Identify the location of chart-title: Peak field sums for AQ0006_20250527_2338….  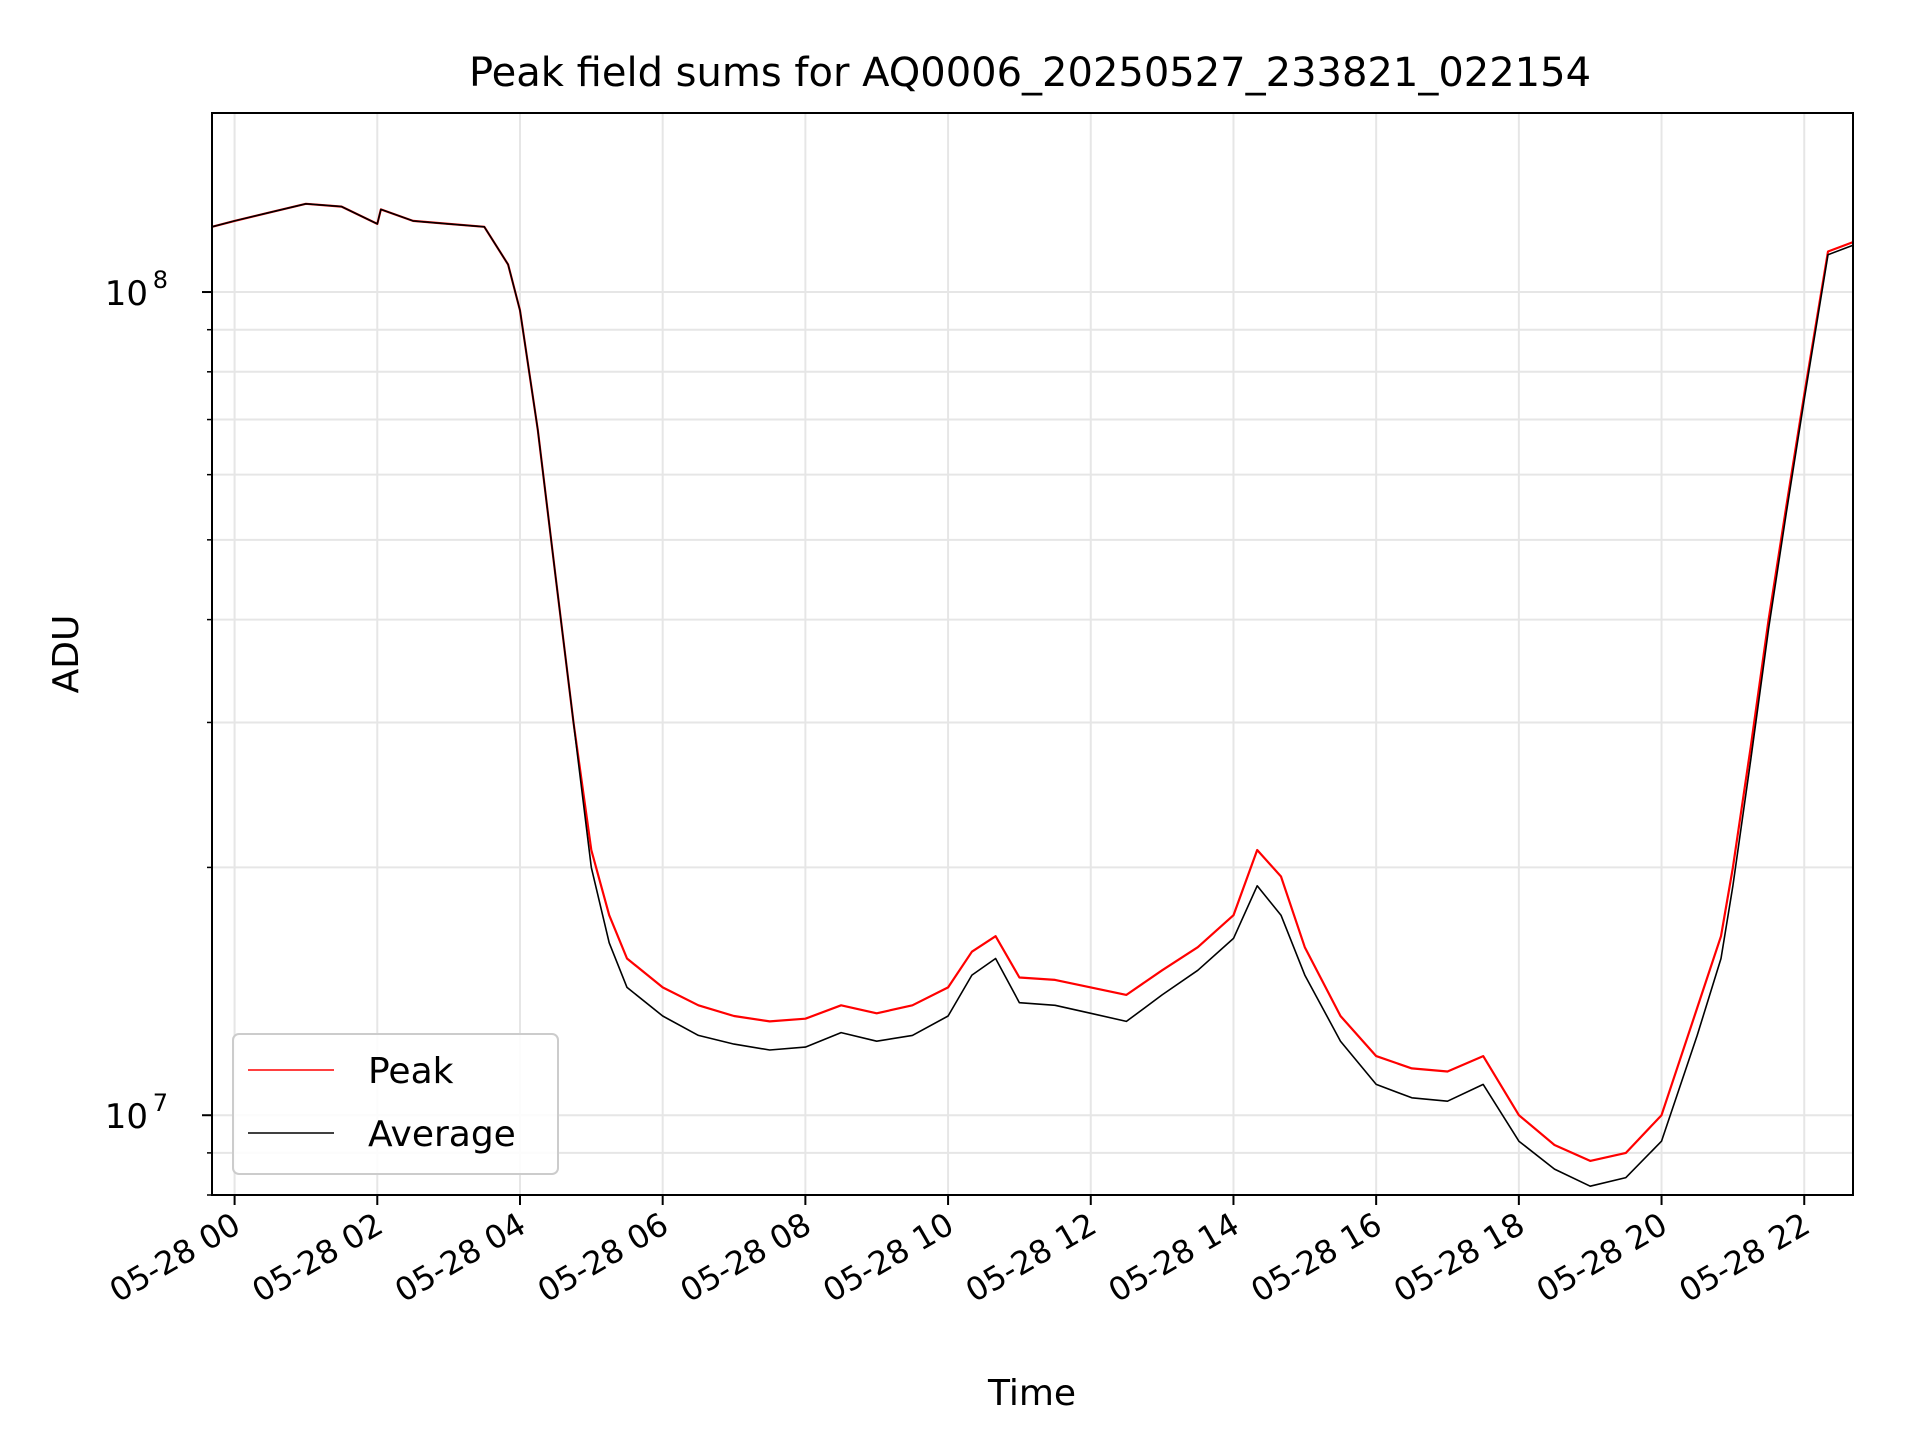
(1030, 73).